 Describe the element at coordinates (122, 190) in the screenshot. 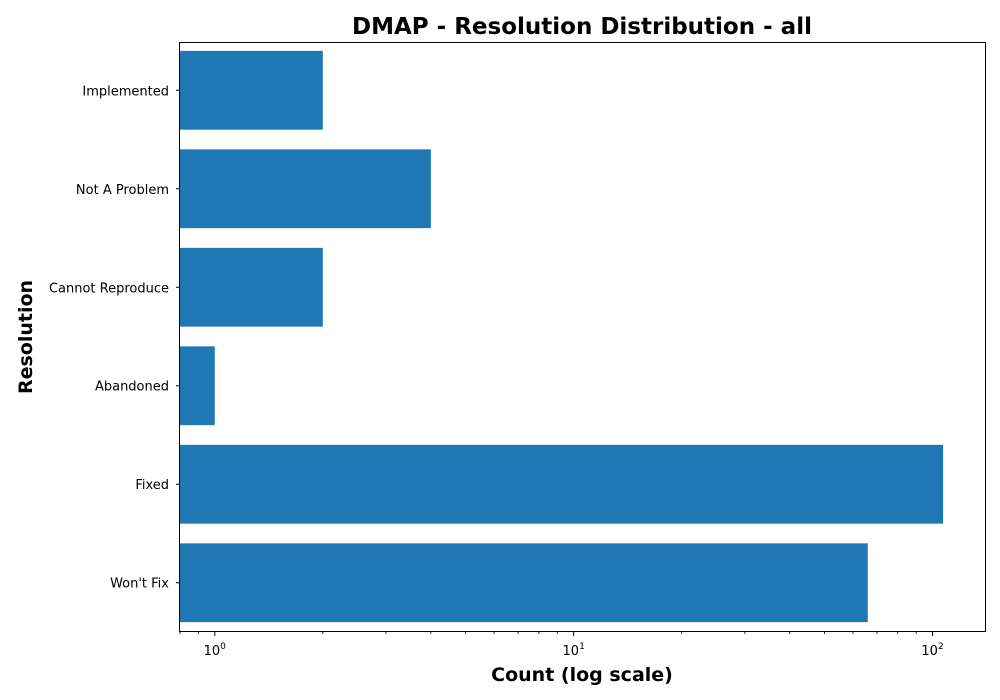

I see `y-tick-label: Not A Problem` at that location.